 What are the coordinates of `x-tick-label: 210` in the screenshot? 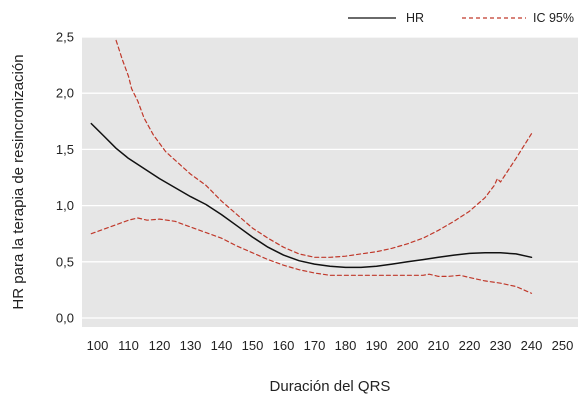 It's located at (439, 345).